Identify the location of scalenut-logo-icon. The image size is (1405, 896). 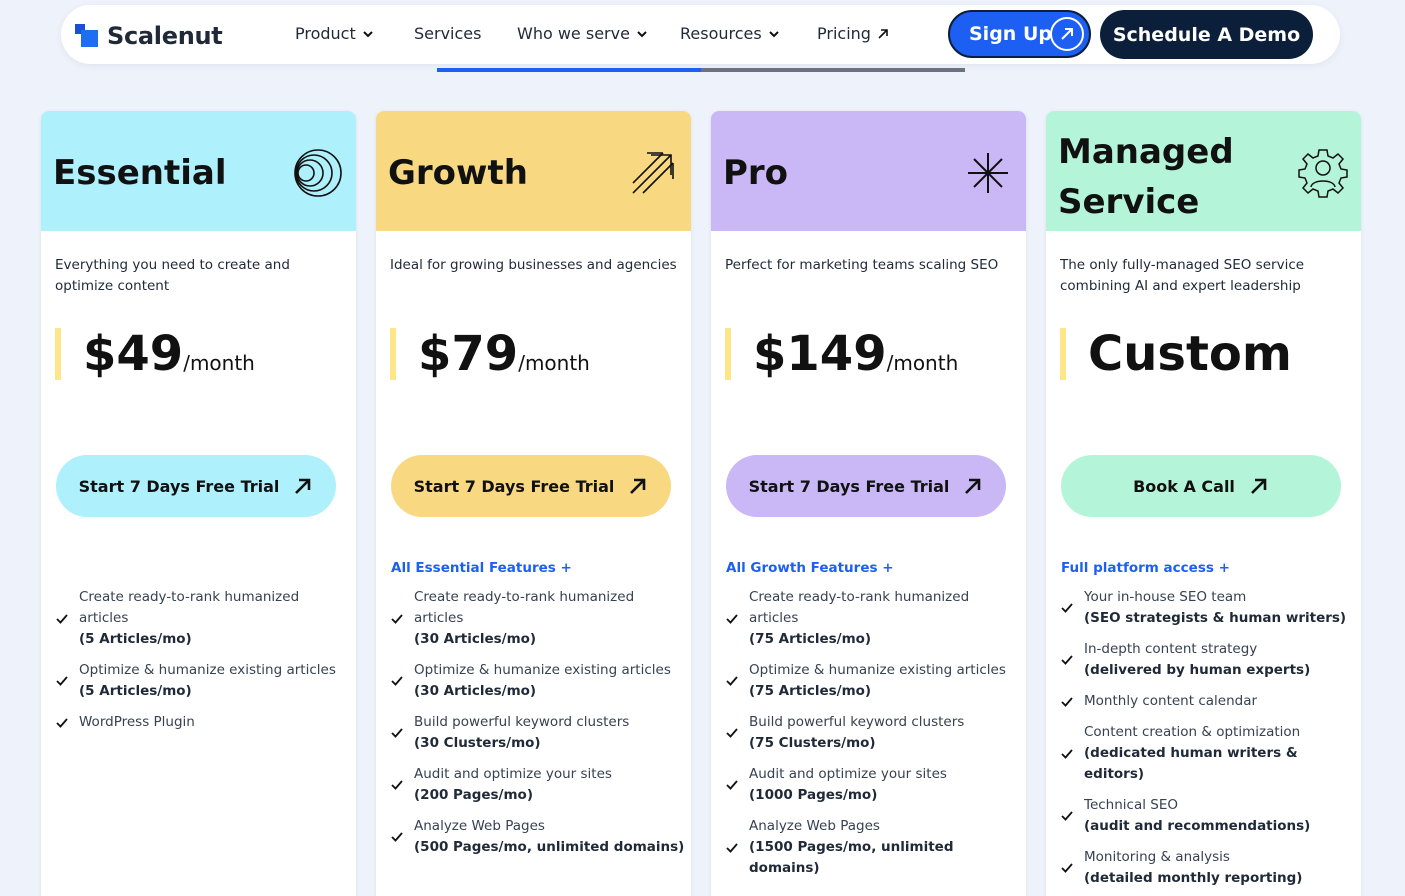
(87, 36).